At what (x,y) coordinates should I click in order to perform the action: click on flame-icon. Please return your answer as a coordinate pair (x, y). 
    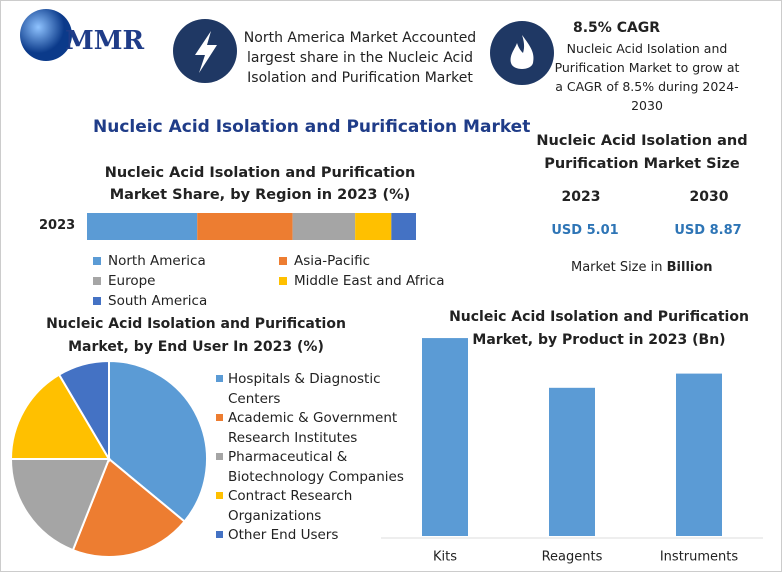
    Looking at the image, I should click on (522, 52).